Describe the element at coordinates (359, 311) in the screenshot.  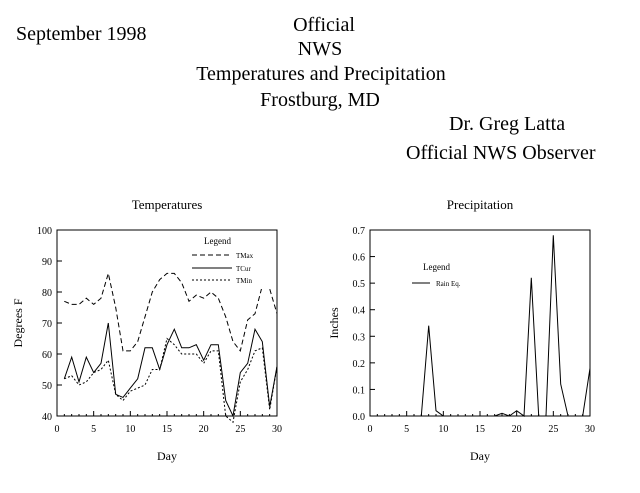
I see `y-tick-label: 0.4` at that location.